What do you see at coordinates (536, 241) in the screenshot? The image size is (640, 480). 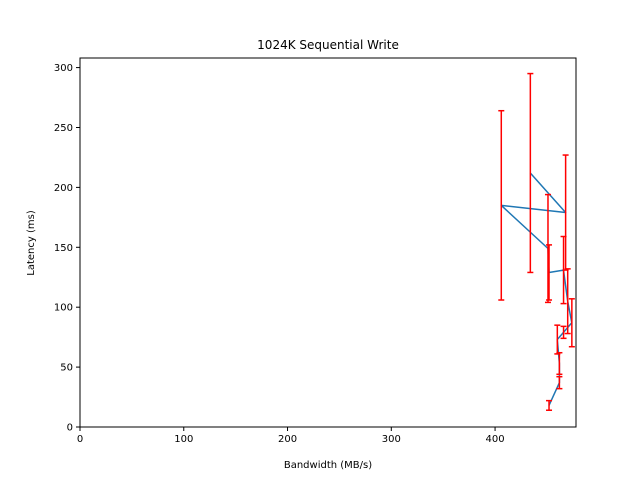 I see `plot-area` at bounding box center [536, 241].